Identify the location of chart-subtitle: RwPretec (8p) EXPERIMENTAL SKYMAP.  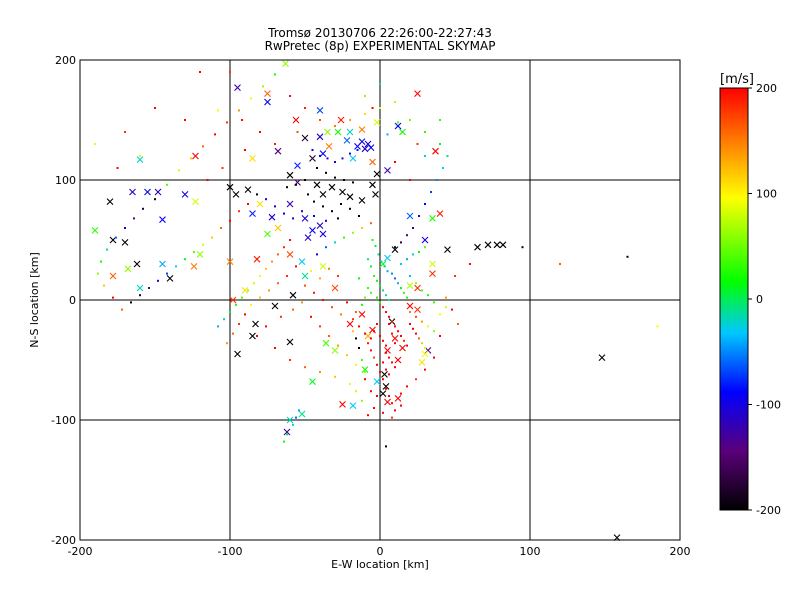
(380, 46).